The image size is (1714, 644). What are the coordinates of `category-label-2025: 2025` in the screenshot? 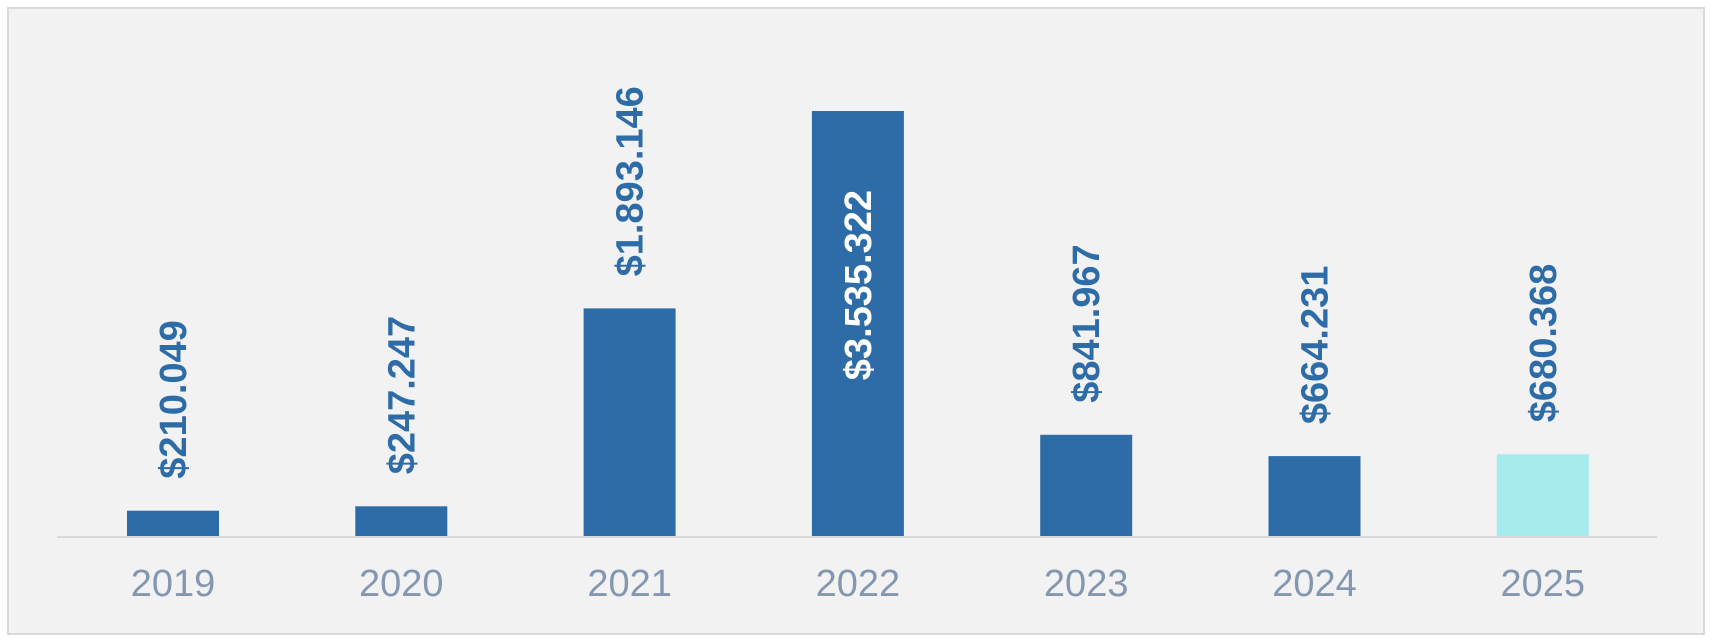 It's located at (1543, 584).